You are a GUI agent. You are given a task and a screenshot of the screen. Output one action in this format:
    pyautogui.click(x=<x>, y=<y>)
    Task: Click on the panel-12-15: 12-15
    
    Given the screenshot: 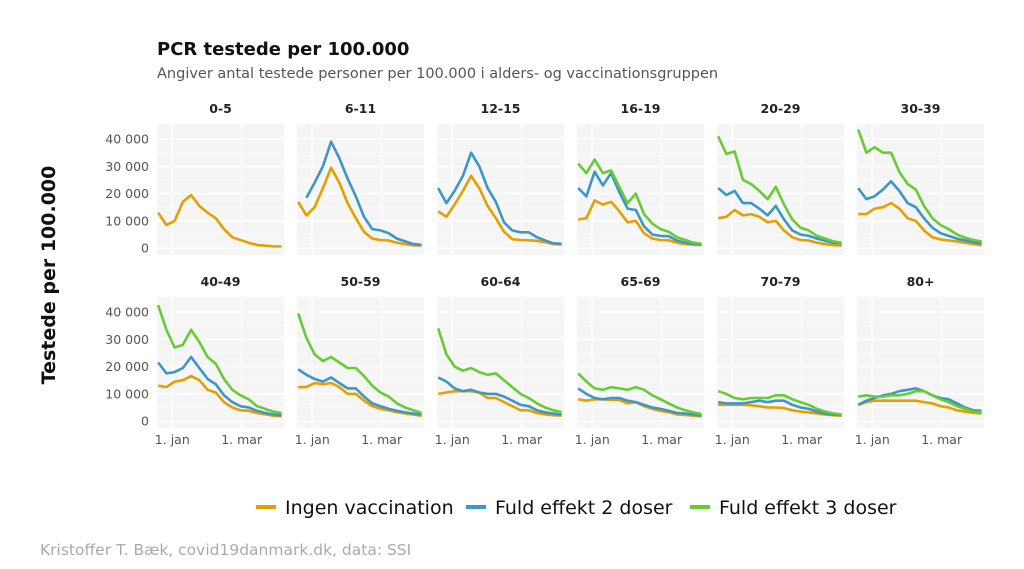 What is the action you would take?
    pyautogui.click(x=500, y=178)
    